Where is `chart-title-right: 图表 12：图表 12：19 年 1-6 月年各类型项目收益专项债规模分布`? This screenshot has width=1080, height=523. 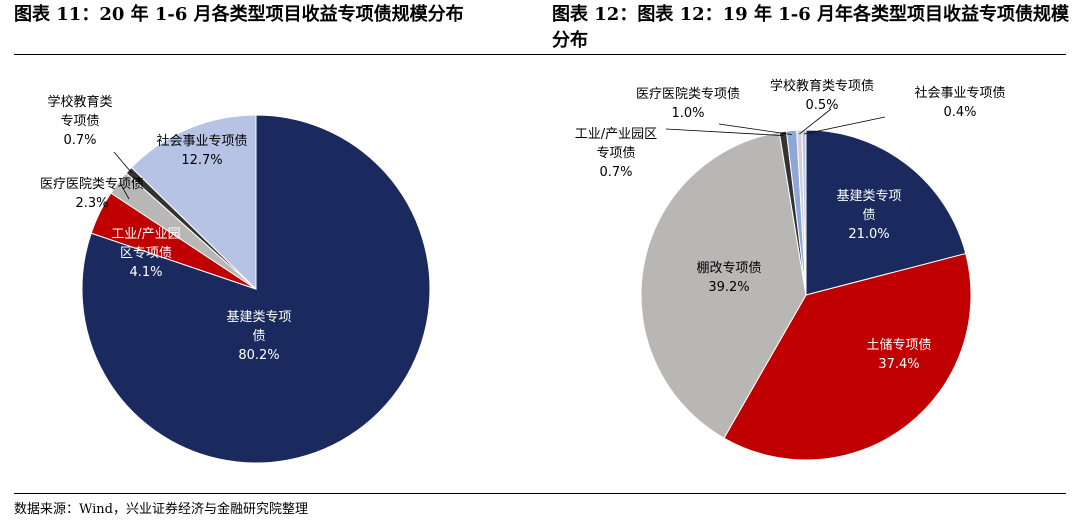 chart-title-right: 图表 12：图表 12：19 年 1-6 月年各类型项目收益专项债规模分布 is located at coordinates (810, 27).